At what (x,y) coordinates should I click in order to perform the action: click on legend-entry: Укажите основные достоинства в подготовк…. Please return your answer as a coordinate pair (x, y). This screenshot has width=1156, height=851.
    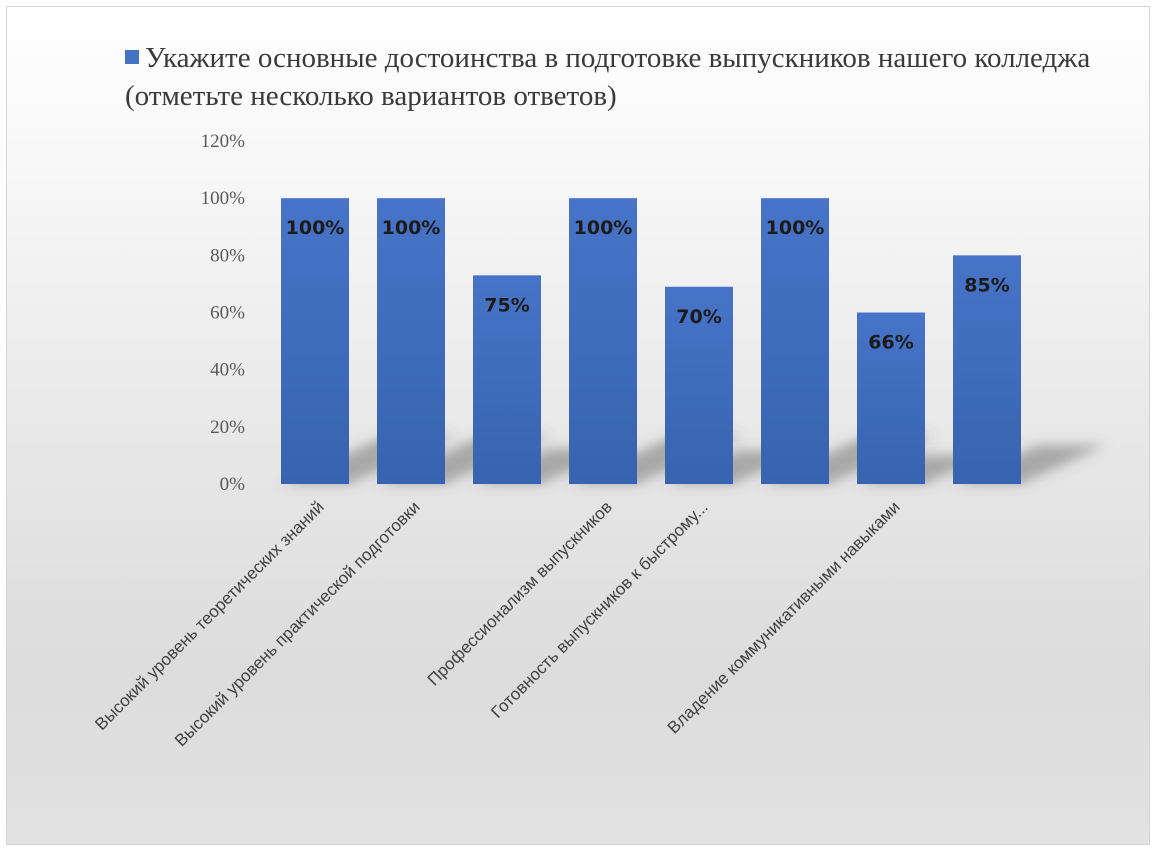
    Looking at the image, I should click on (608, 77).